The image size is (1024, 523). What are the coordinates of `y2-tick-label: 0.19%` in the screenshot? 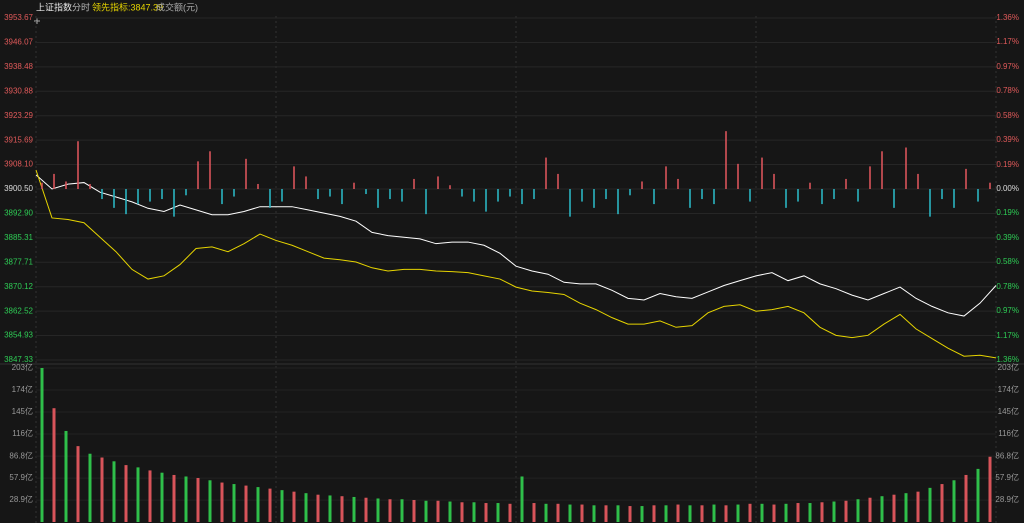 It's located at (1007, 164).